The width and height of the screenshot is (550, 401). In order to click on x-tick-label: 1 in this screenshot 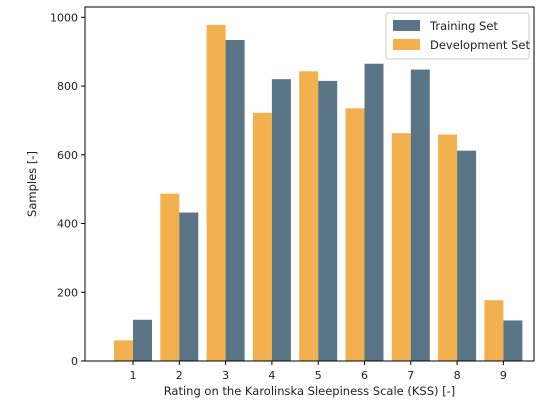, I will do `click(133, 375)`.